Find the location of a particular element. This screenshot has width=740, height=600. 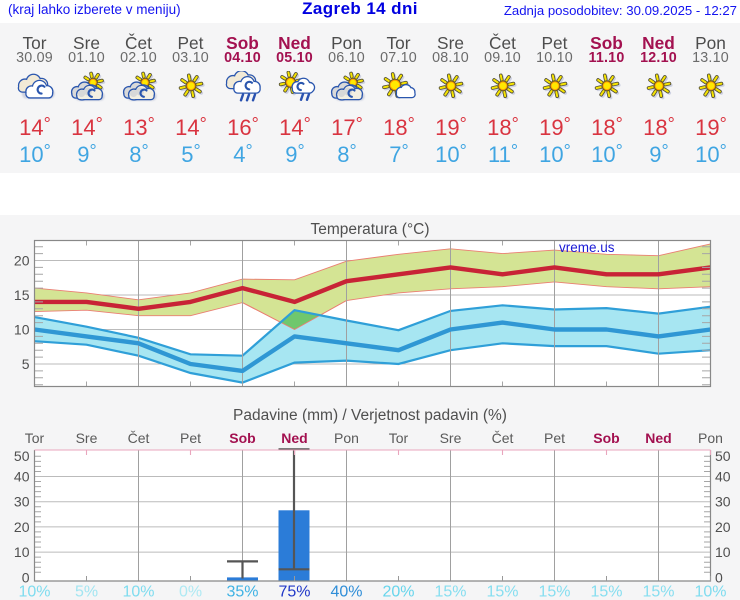

svg-text: 0% is located at coordinates (190, 592).